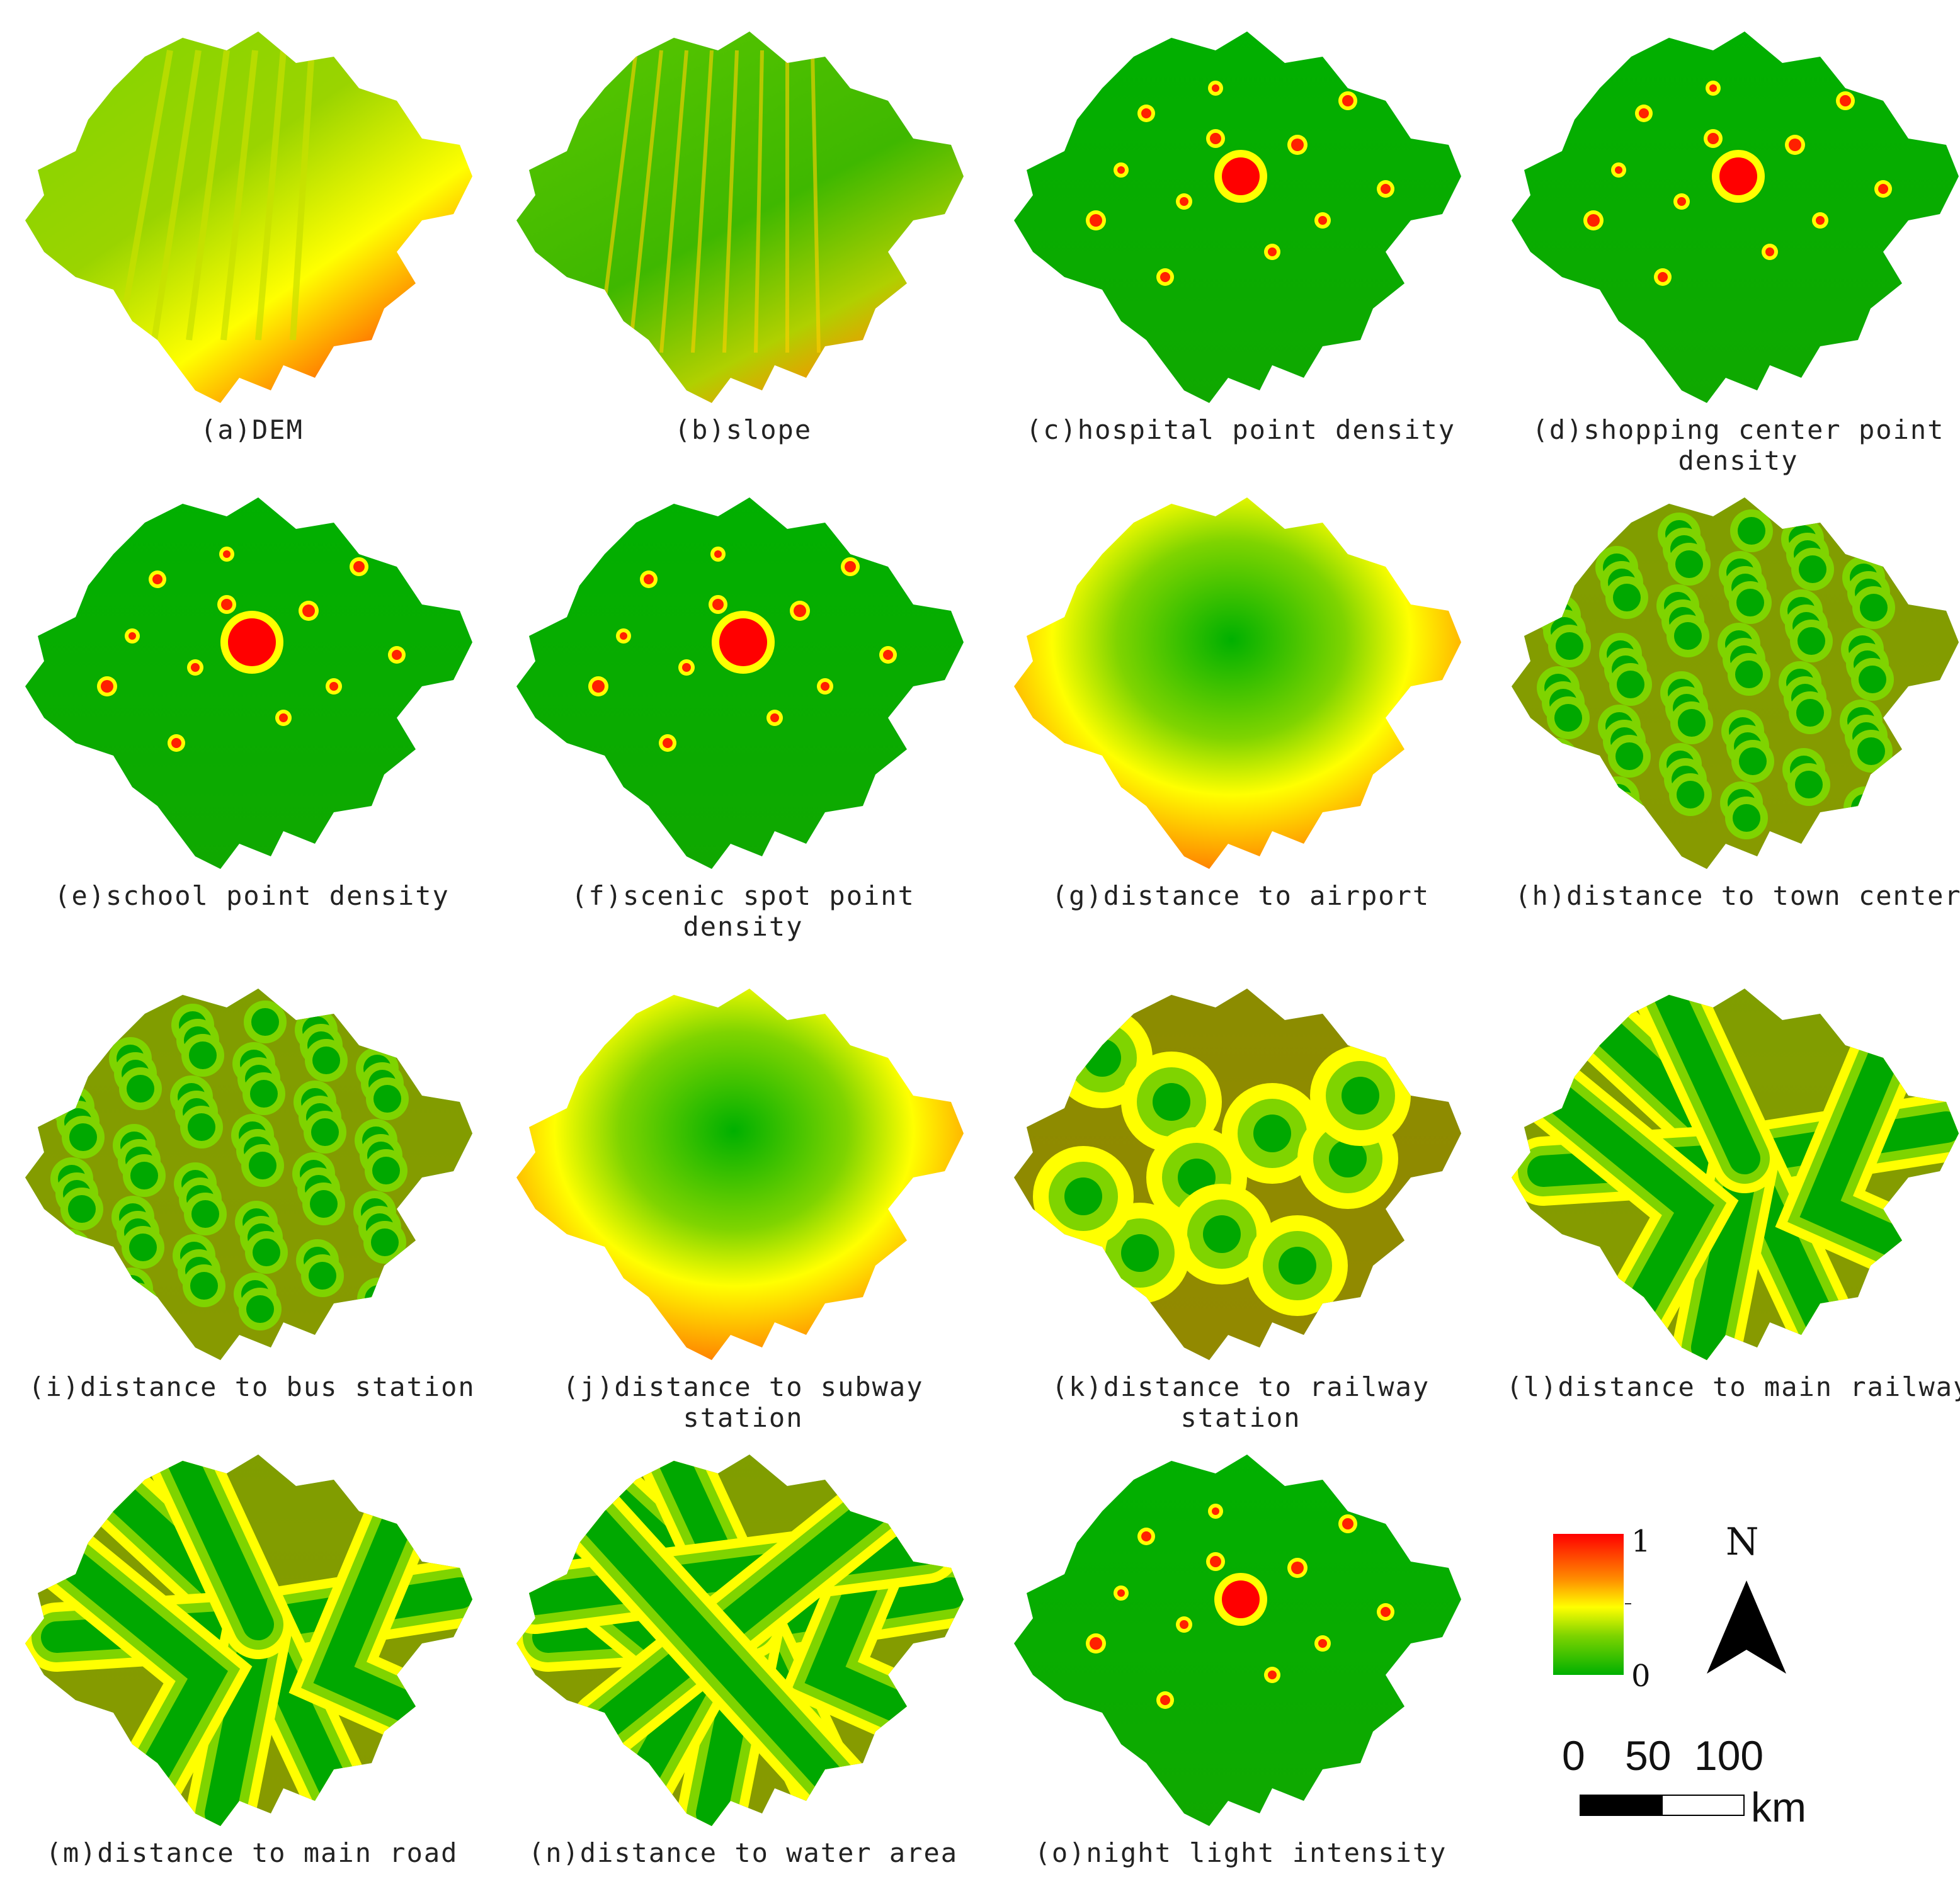 The width and height of the screenshot is (1960, 1889). Describe the element at coordinates (1573, 1755) in the screenshot. I see `scale-tick-label-0: 0` at that location.